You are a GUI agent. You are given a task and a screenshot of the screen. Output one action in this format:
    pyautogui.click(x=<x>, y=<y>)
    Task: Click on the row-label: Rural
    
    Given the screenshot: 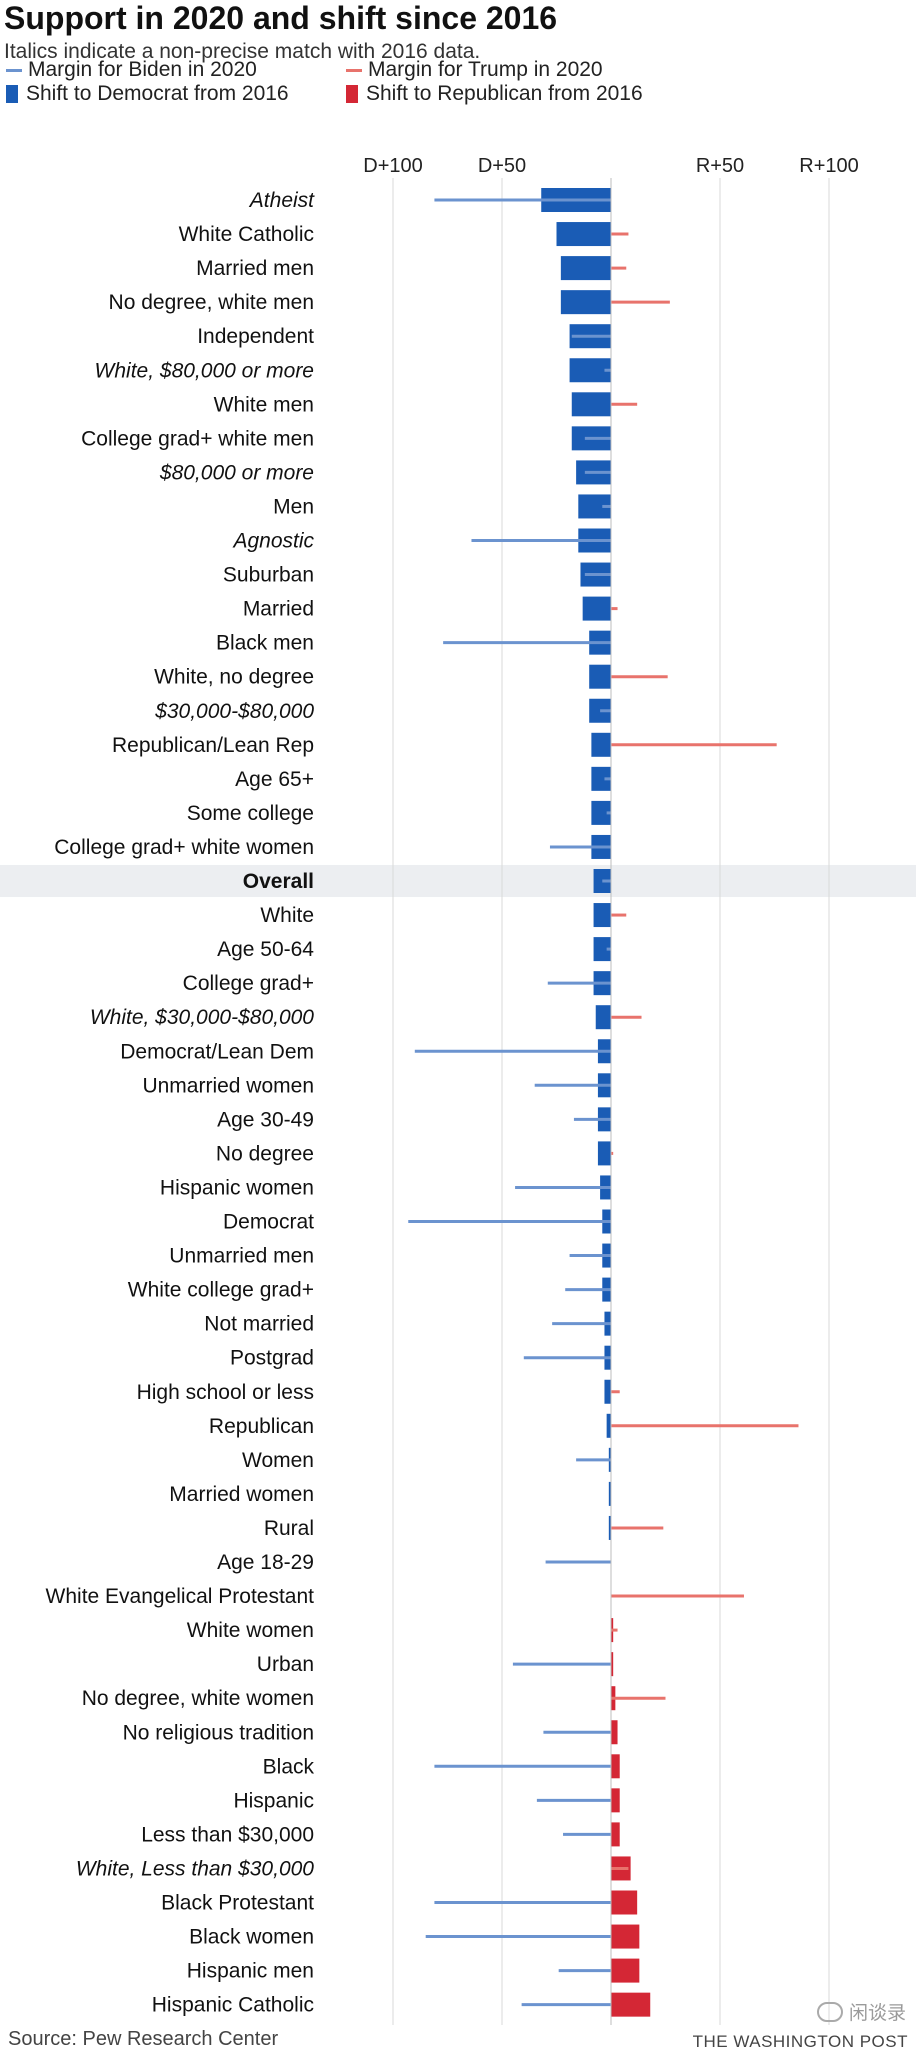 What is the action you would take?
    pyautogui.click(x=289, y=1528)
    